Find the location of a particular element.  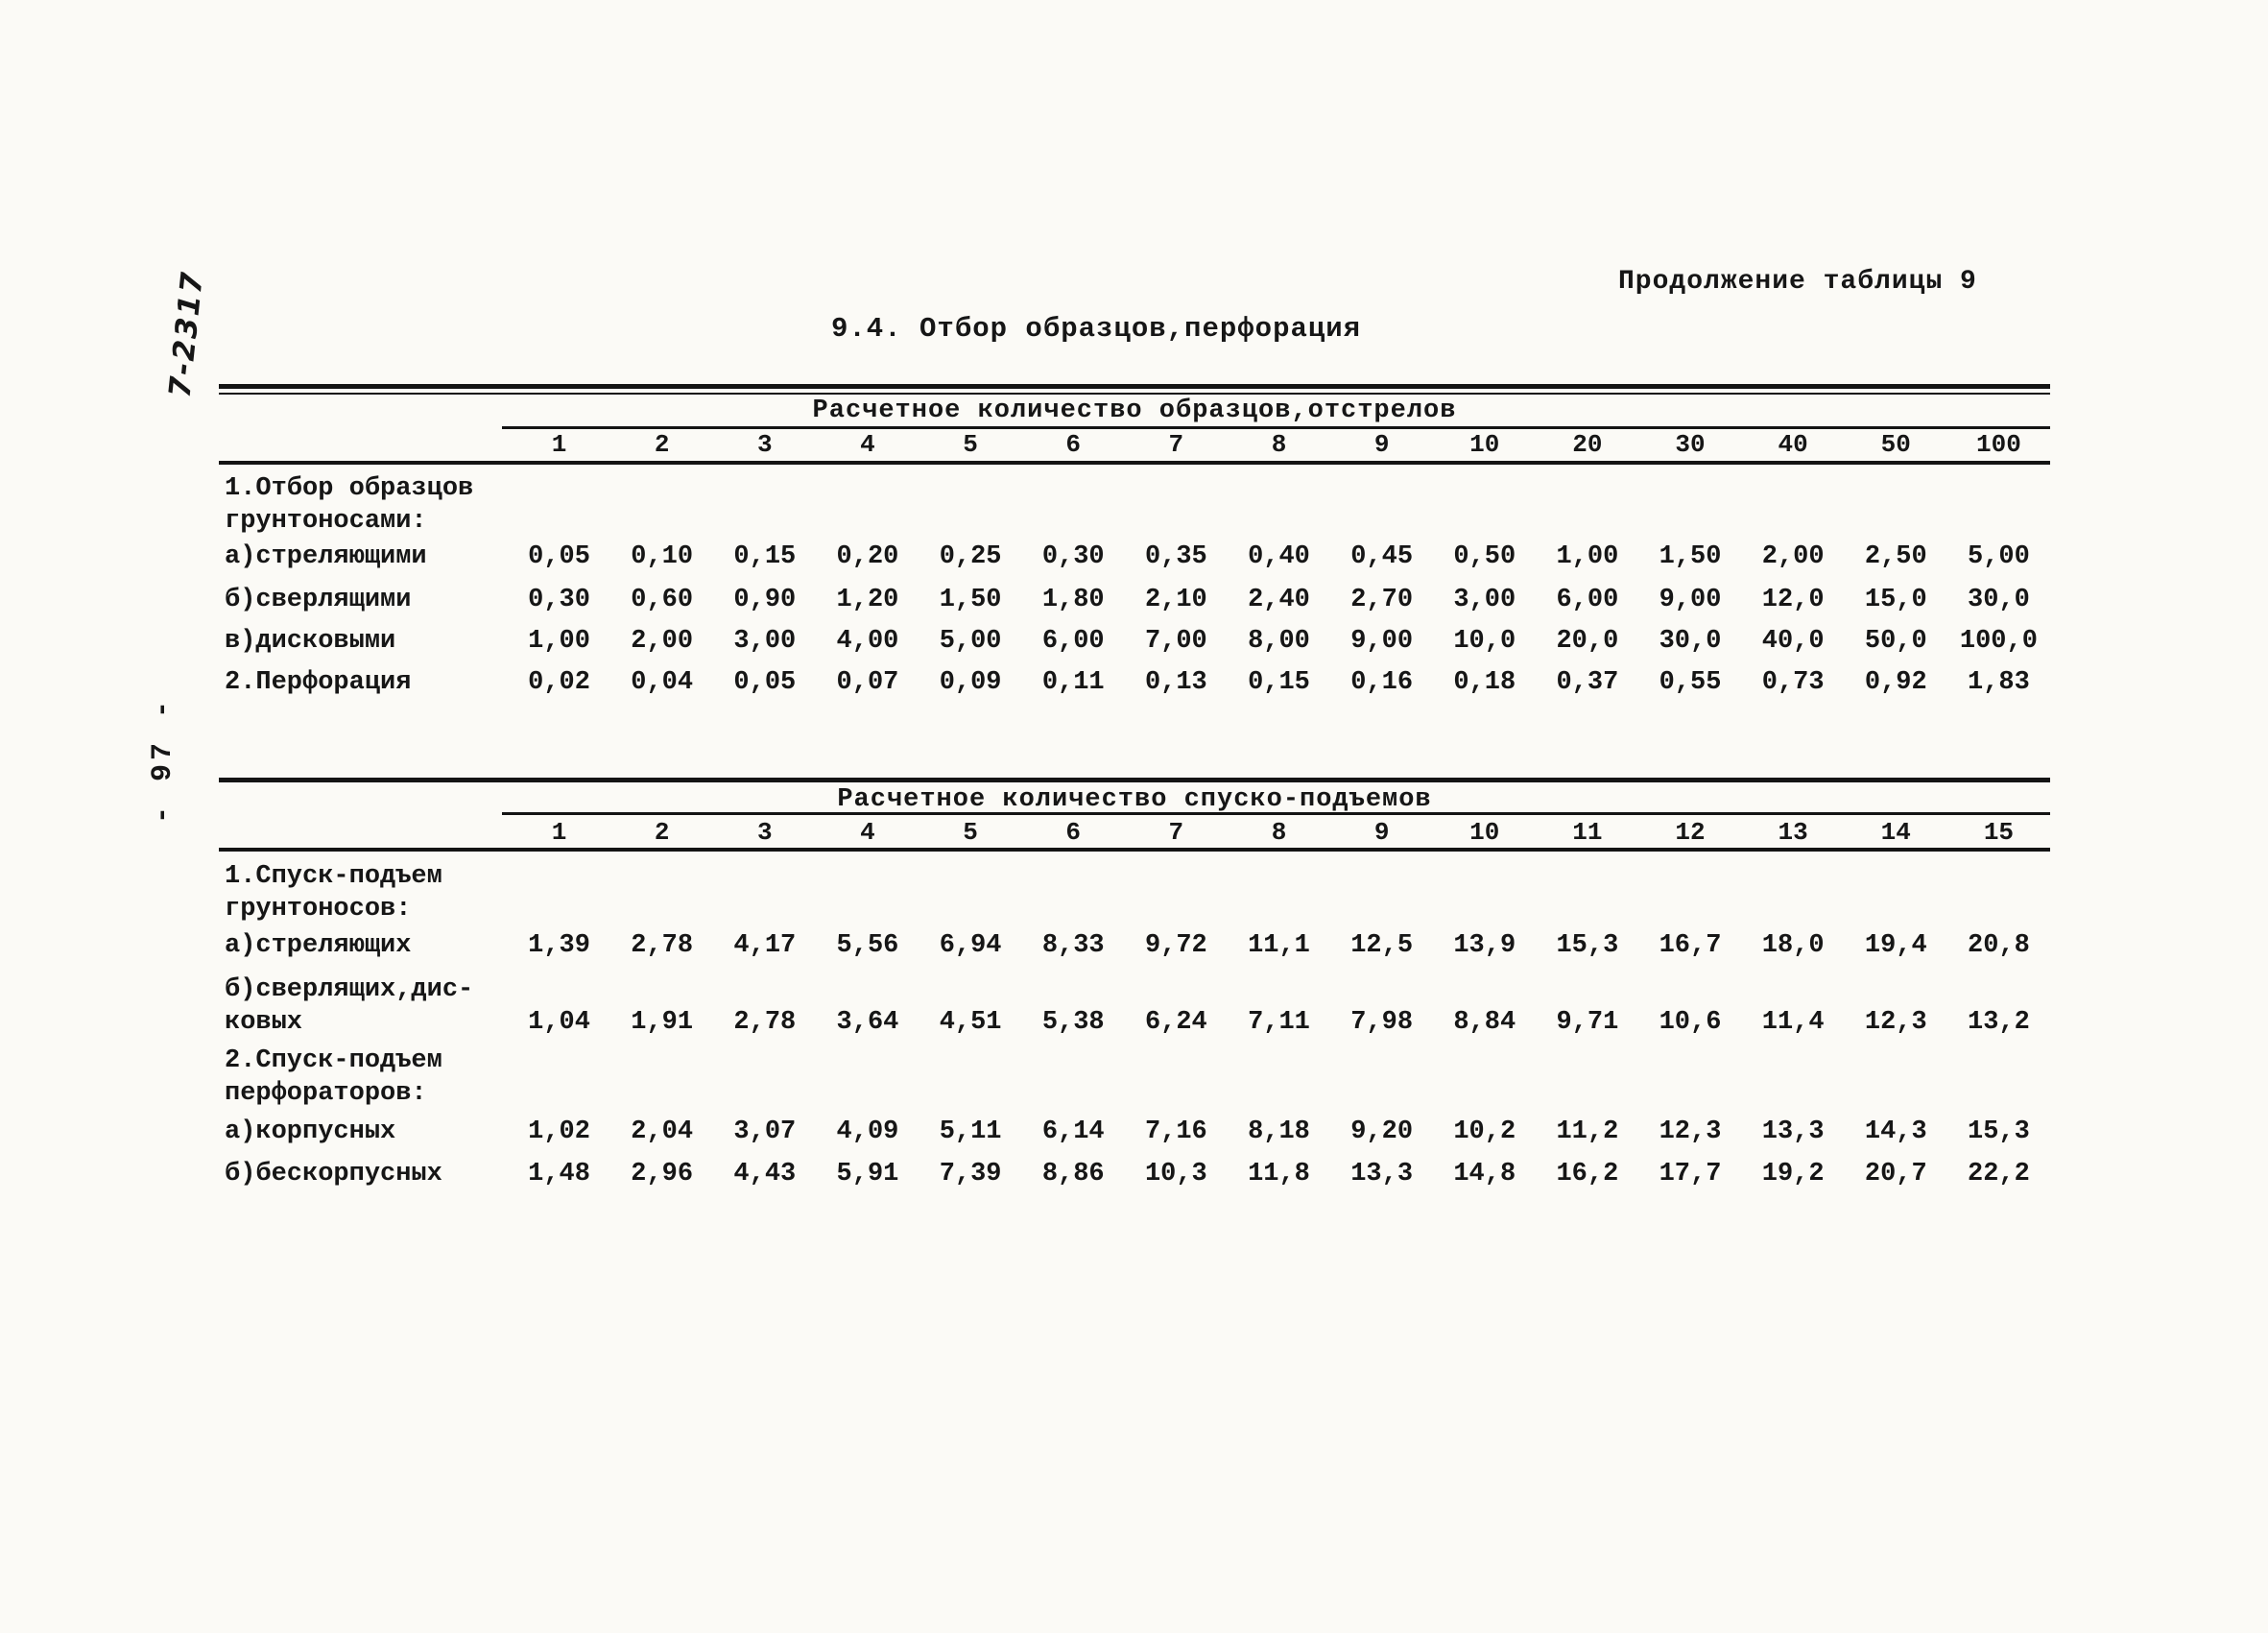

table-cell: 6,14 is located at coordinates (1073, 1132).